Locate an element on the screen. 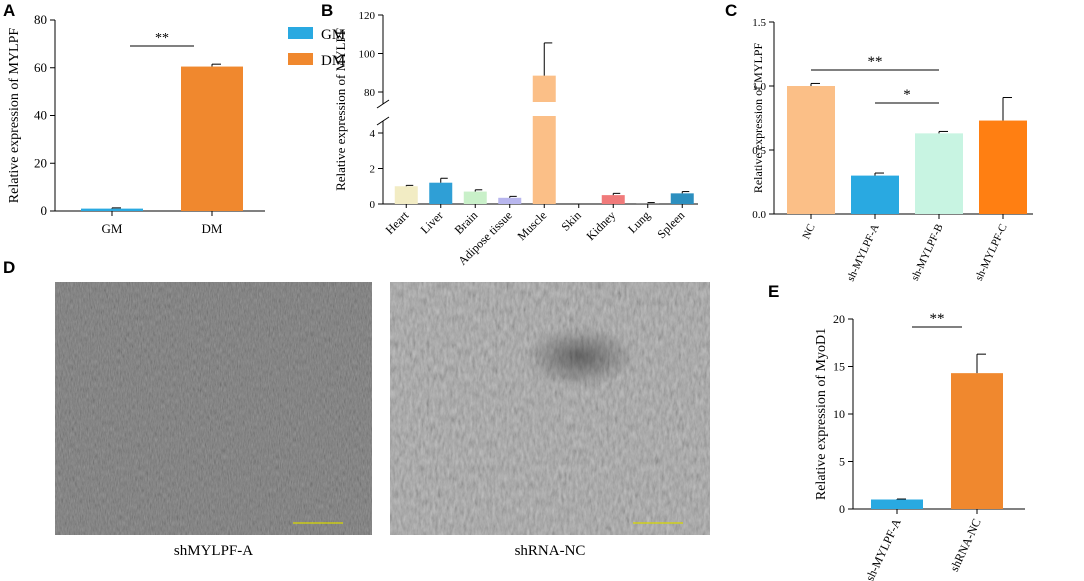  x-tick-label: Lung is located at coordinates (639, 222).